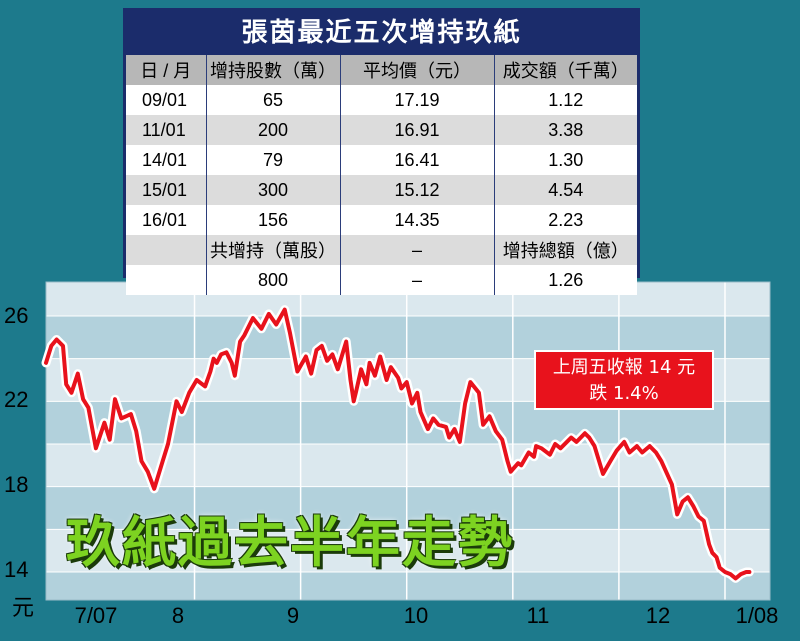  Describe the element at coordinates (565, 220) in the screenshot. I see `table-cell: 2.23` at that location.